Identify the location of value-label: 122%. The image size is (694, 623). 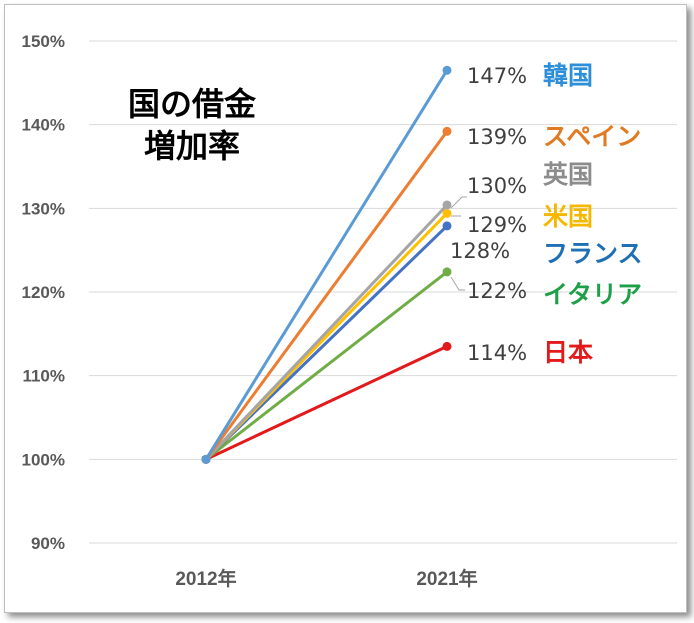
(497, 291).